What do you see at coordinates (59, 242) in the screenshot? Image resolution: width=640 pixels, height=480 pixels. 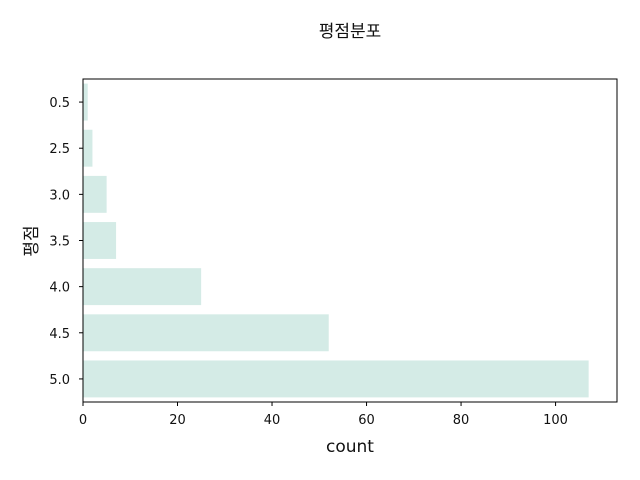 I see `y-tick-label: 3.5` at bounding box center [59, 242].